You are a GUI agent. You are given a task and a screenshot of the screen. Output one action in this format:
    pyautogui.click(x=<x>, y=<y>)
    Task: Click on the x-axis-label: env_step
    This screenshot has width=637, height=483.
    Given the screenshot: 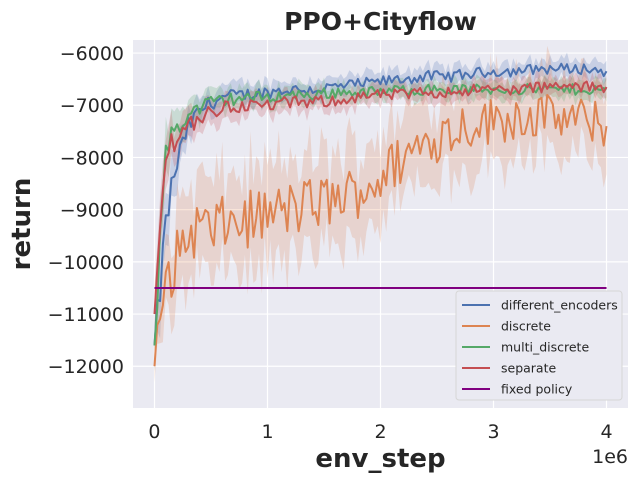 What is the action you would take?
    pyautogui.click(x=380, y=459)
    